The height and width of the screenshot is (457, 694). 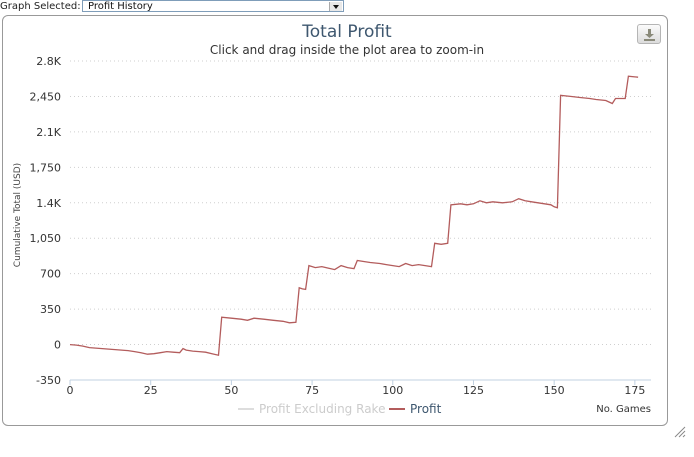 What do you see at coordinates (50, 274) in the screenshot?
I see `y-tick-label: 700` at bounding box center [50, 274].